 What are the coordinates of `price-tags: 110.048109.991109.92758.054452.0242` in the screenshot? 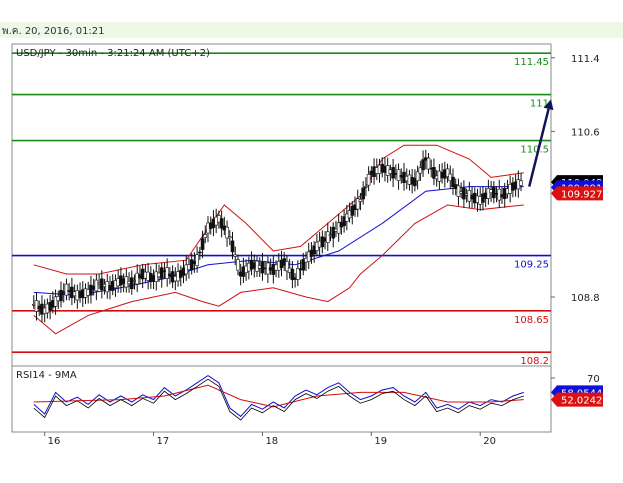 It's located at (577, 291).